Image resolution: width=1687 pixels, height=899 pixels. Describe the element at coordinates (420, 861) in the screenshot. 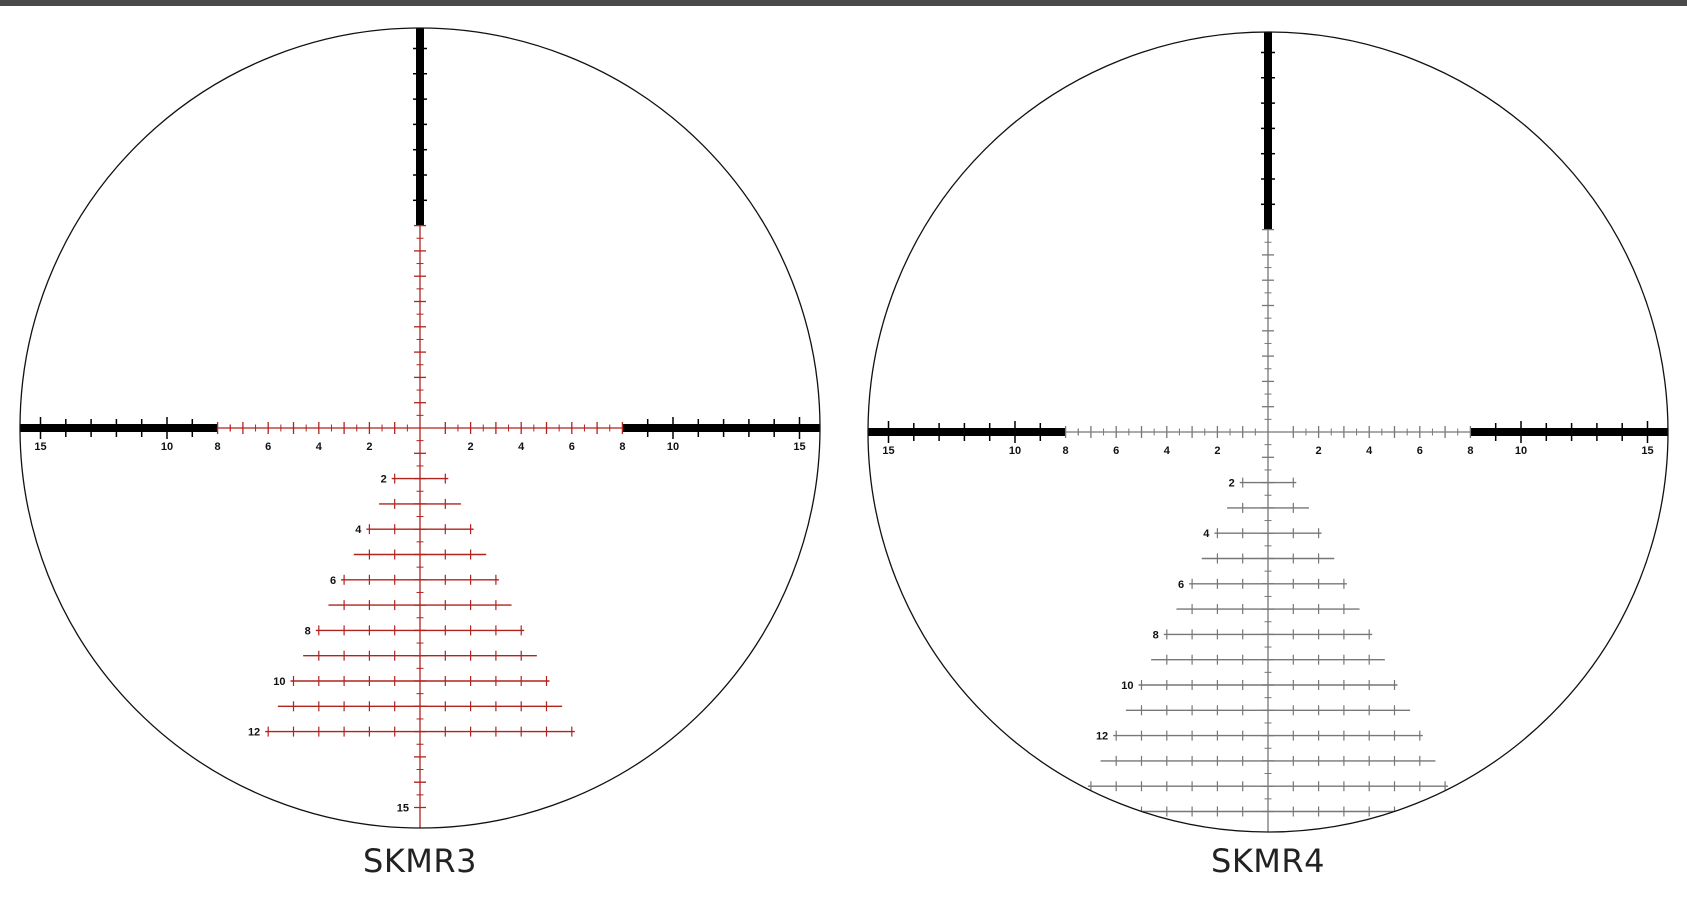

I see `reticle-title-skmr3: SKMR3` at that location.